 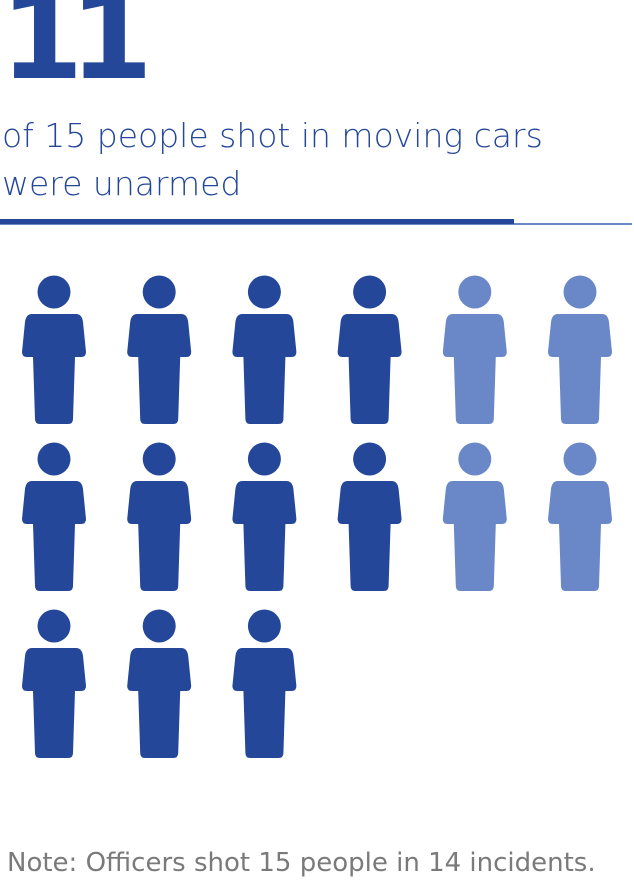 What do you see at coordinates (76, 53) in the screenshot?
I see `headline-number: 11` at bounding box center [76, 53].